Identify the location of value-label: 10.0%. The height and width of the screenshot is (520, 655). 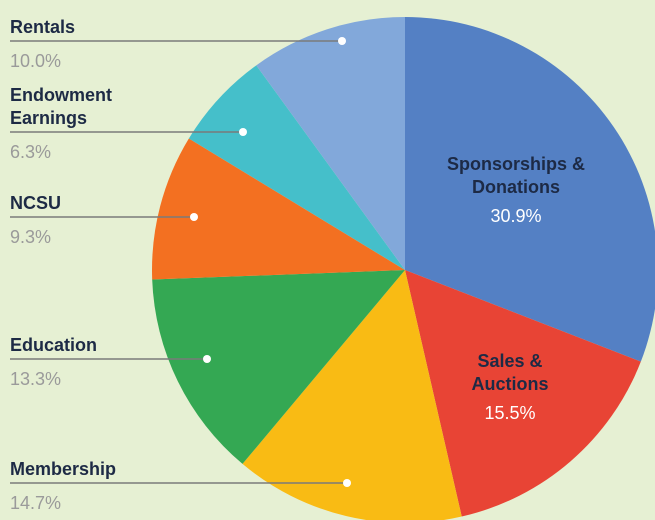
(36, 61).